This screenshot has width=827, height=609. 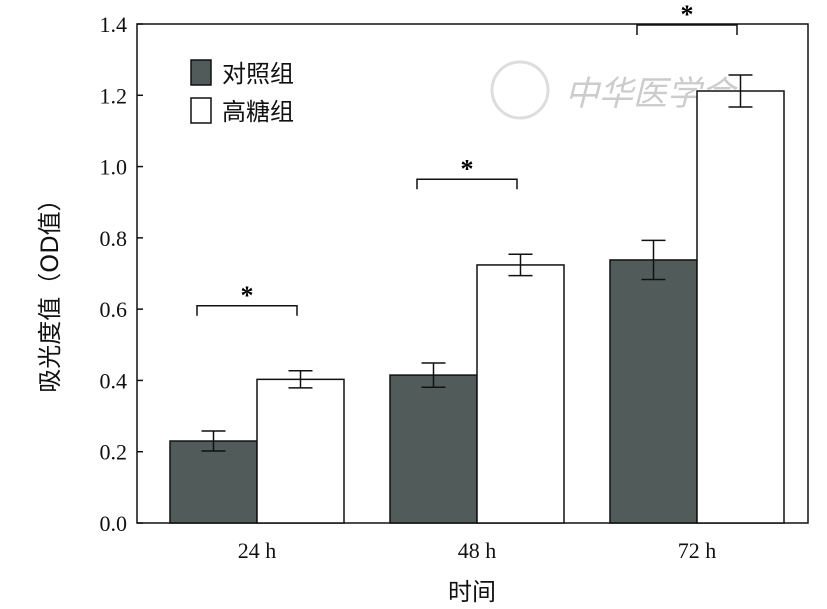 What do you see at coordinates (201, 72) in the screenshot?
I see `legend-swatch-control` at bounding box center [201, 72].